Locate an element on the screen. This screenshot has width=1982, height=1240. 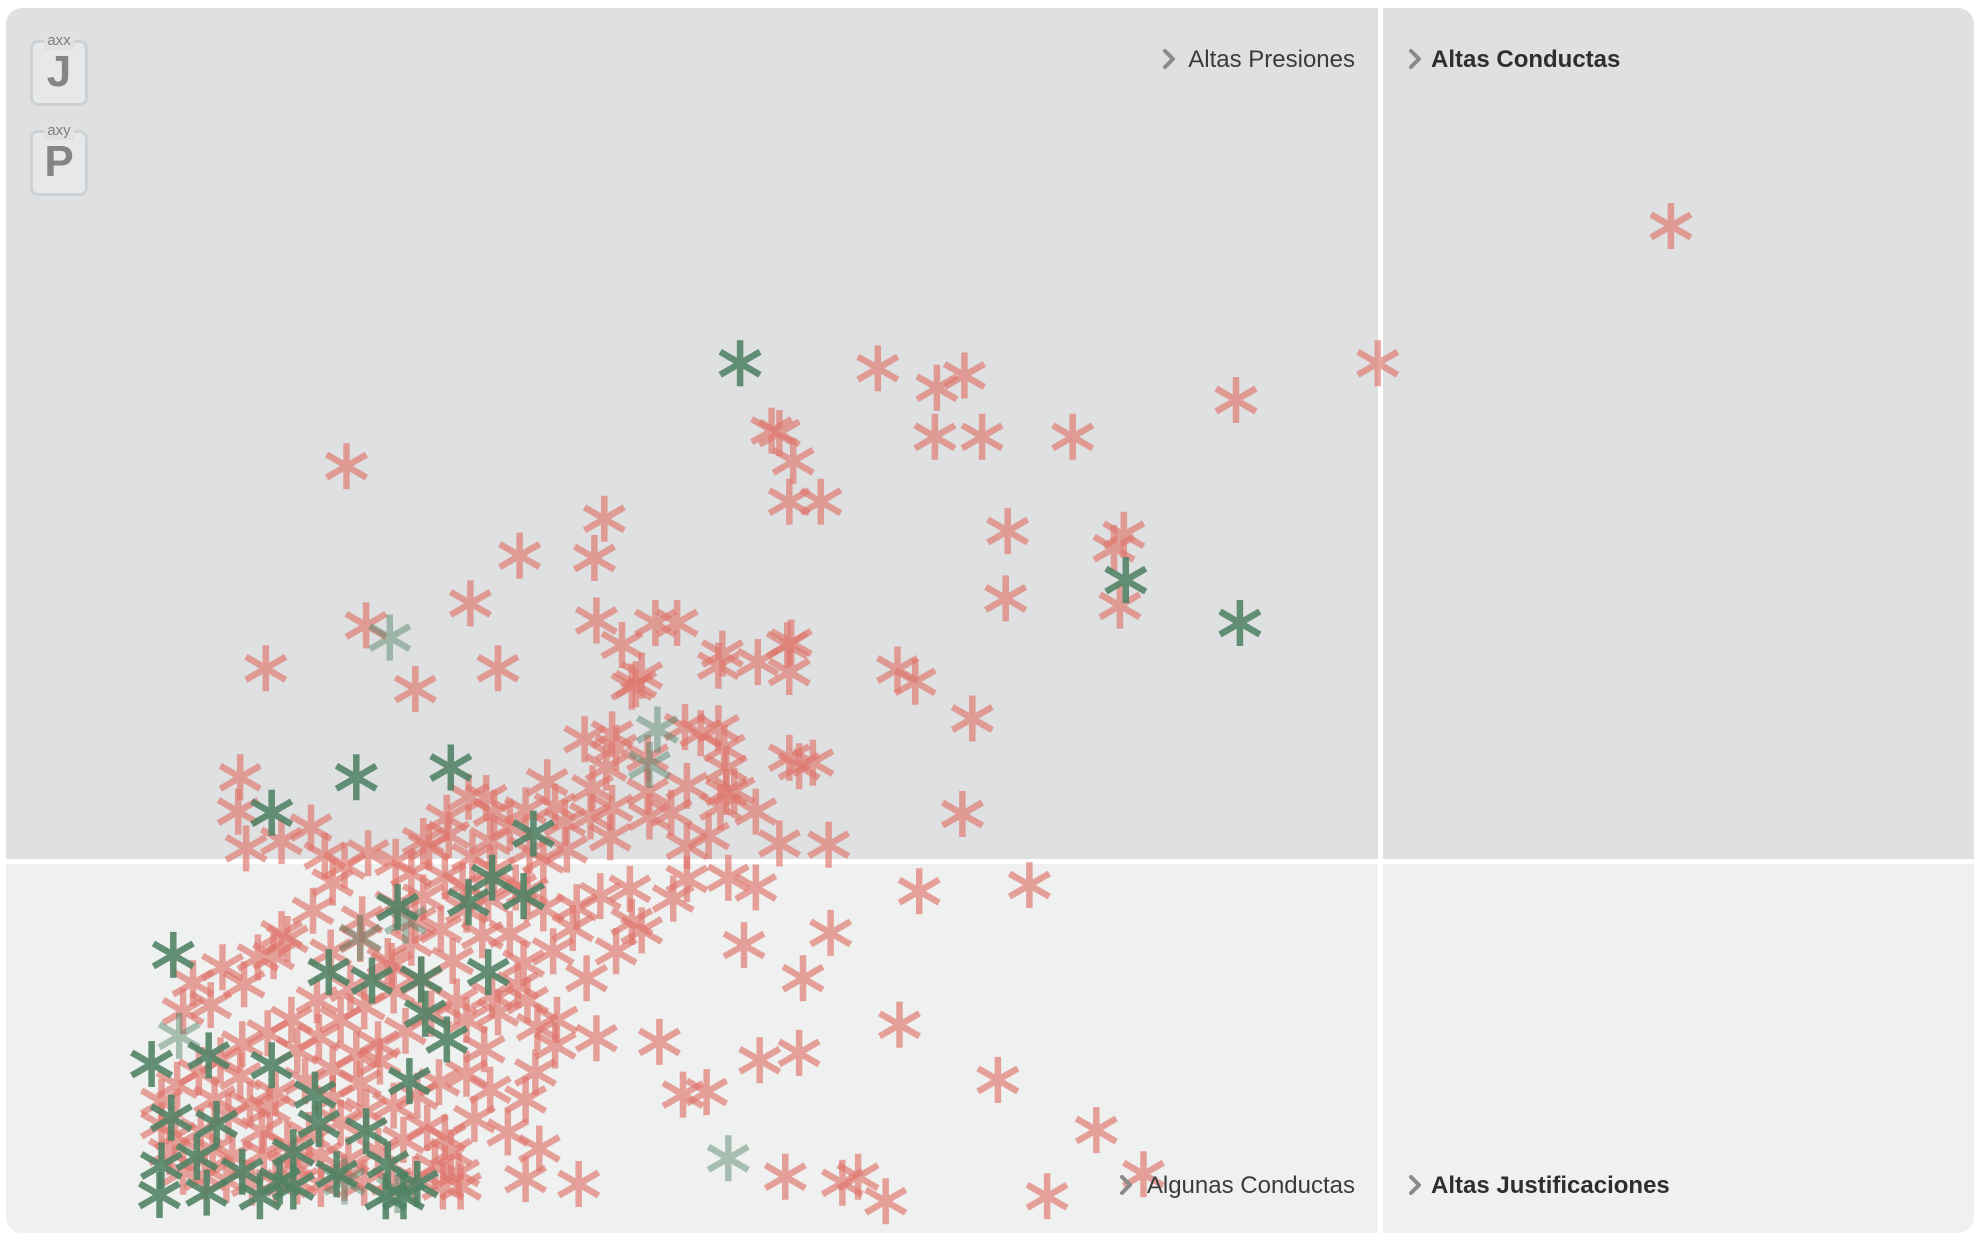
chevron-right-icon is located at coordinates (1415, 59).